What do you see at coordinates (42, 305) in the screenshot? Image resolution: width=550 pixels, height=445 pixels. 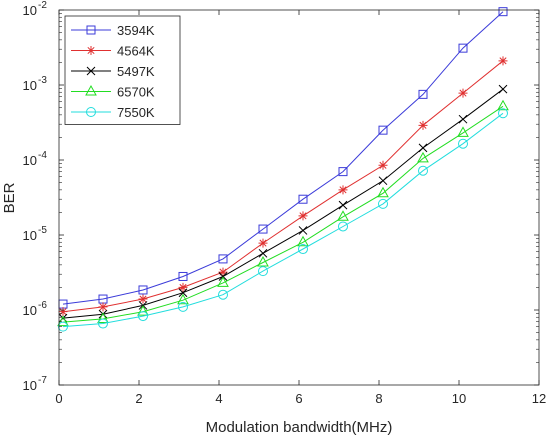 I see `y-tick-label-exponent: -6` at bounding box center [42, 305].